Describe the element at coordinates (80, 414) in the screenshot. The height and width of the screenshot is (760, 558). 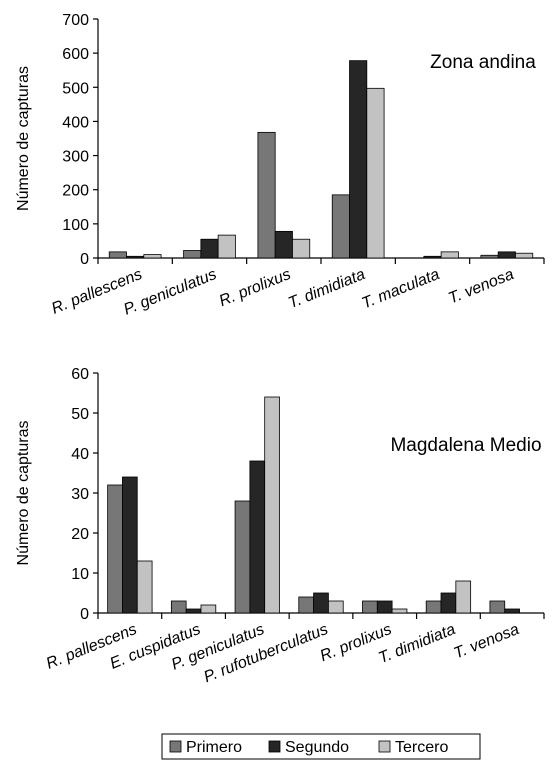
I see `y-tick-label: 50` at that location.